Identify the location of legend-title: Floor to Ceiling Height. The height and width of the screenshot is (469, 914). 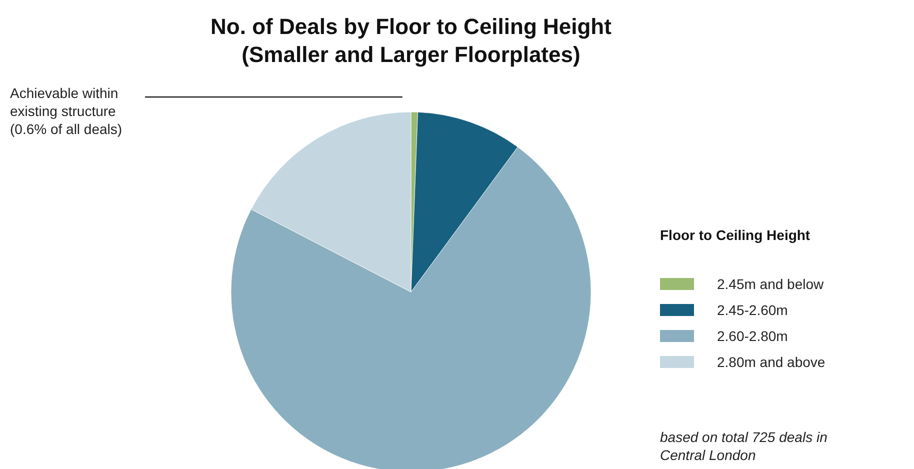
(735, 235).